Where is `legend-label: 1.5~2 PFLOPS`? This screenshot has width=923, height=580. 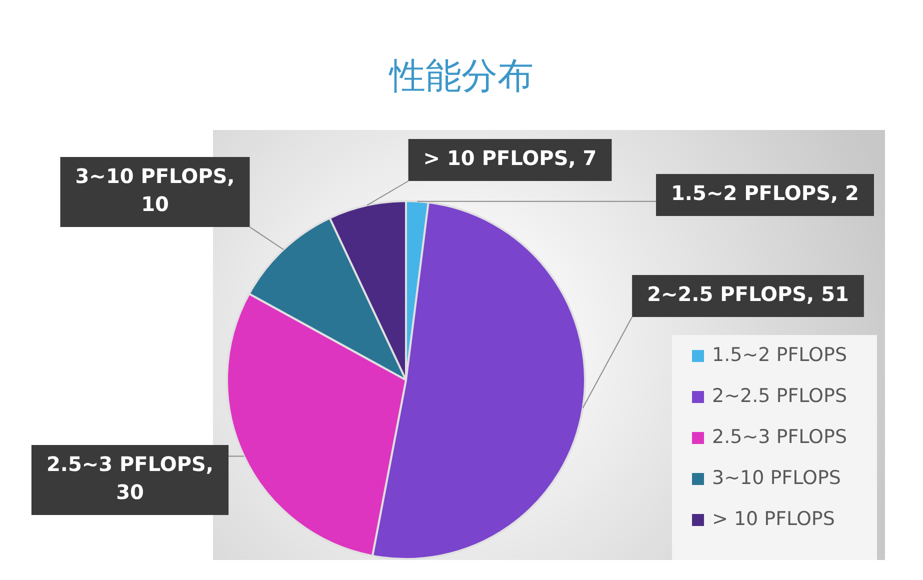
legend-label: 1.5~2 PFLOPS is located at coordinates (780, 355).